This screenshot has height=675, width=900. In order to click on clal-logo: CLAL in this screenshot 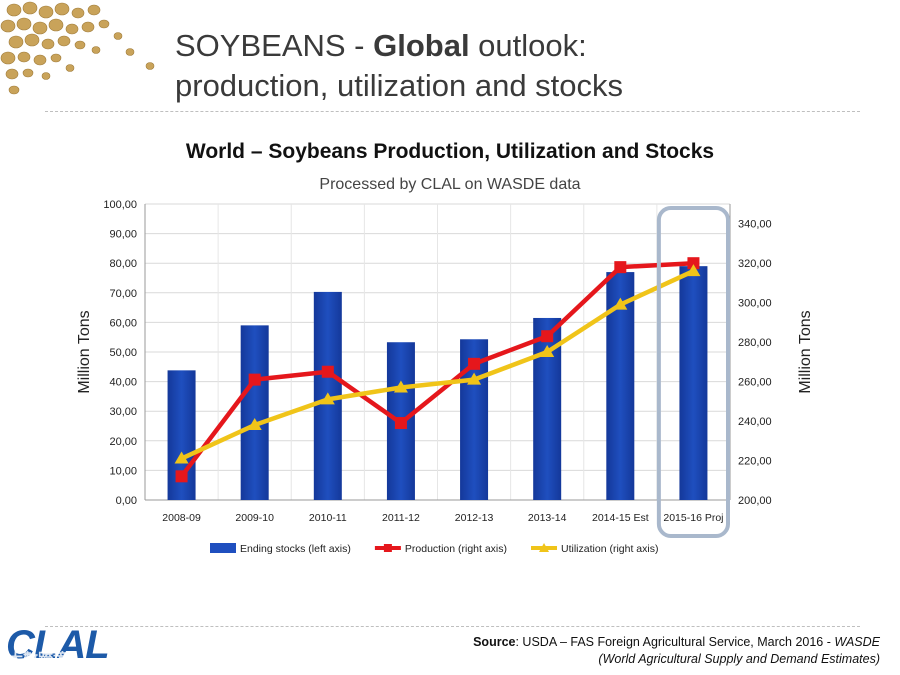, I will do `click(58, 645)`.